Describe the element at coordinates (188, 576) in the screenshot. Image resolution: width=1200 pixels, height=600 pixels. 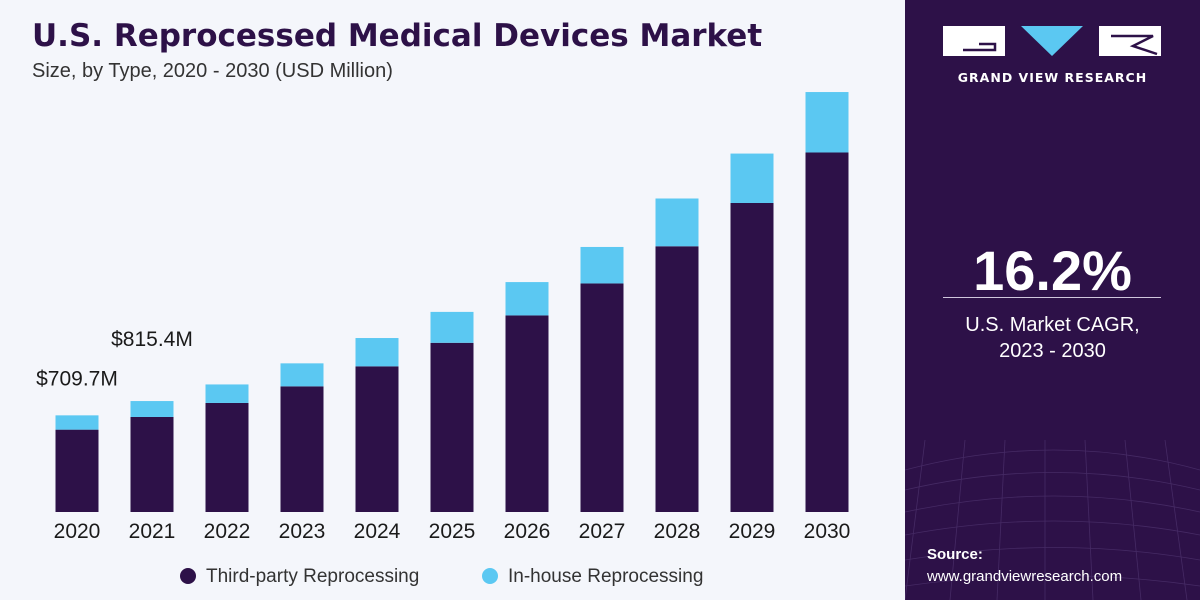
I see `legend-marker-third-party` at that location.